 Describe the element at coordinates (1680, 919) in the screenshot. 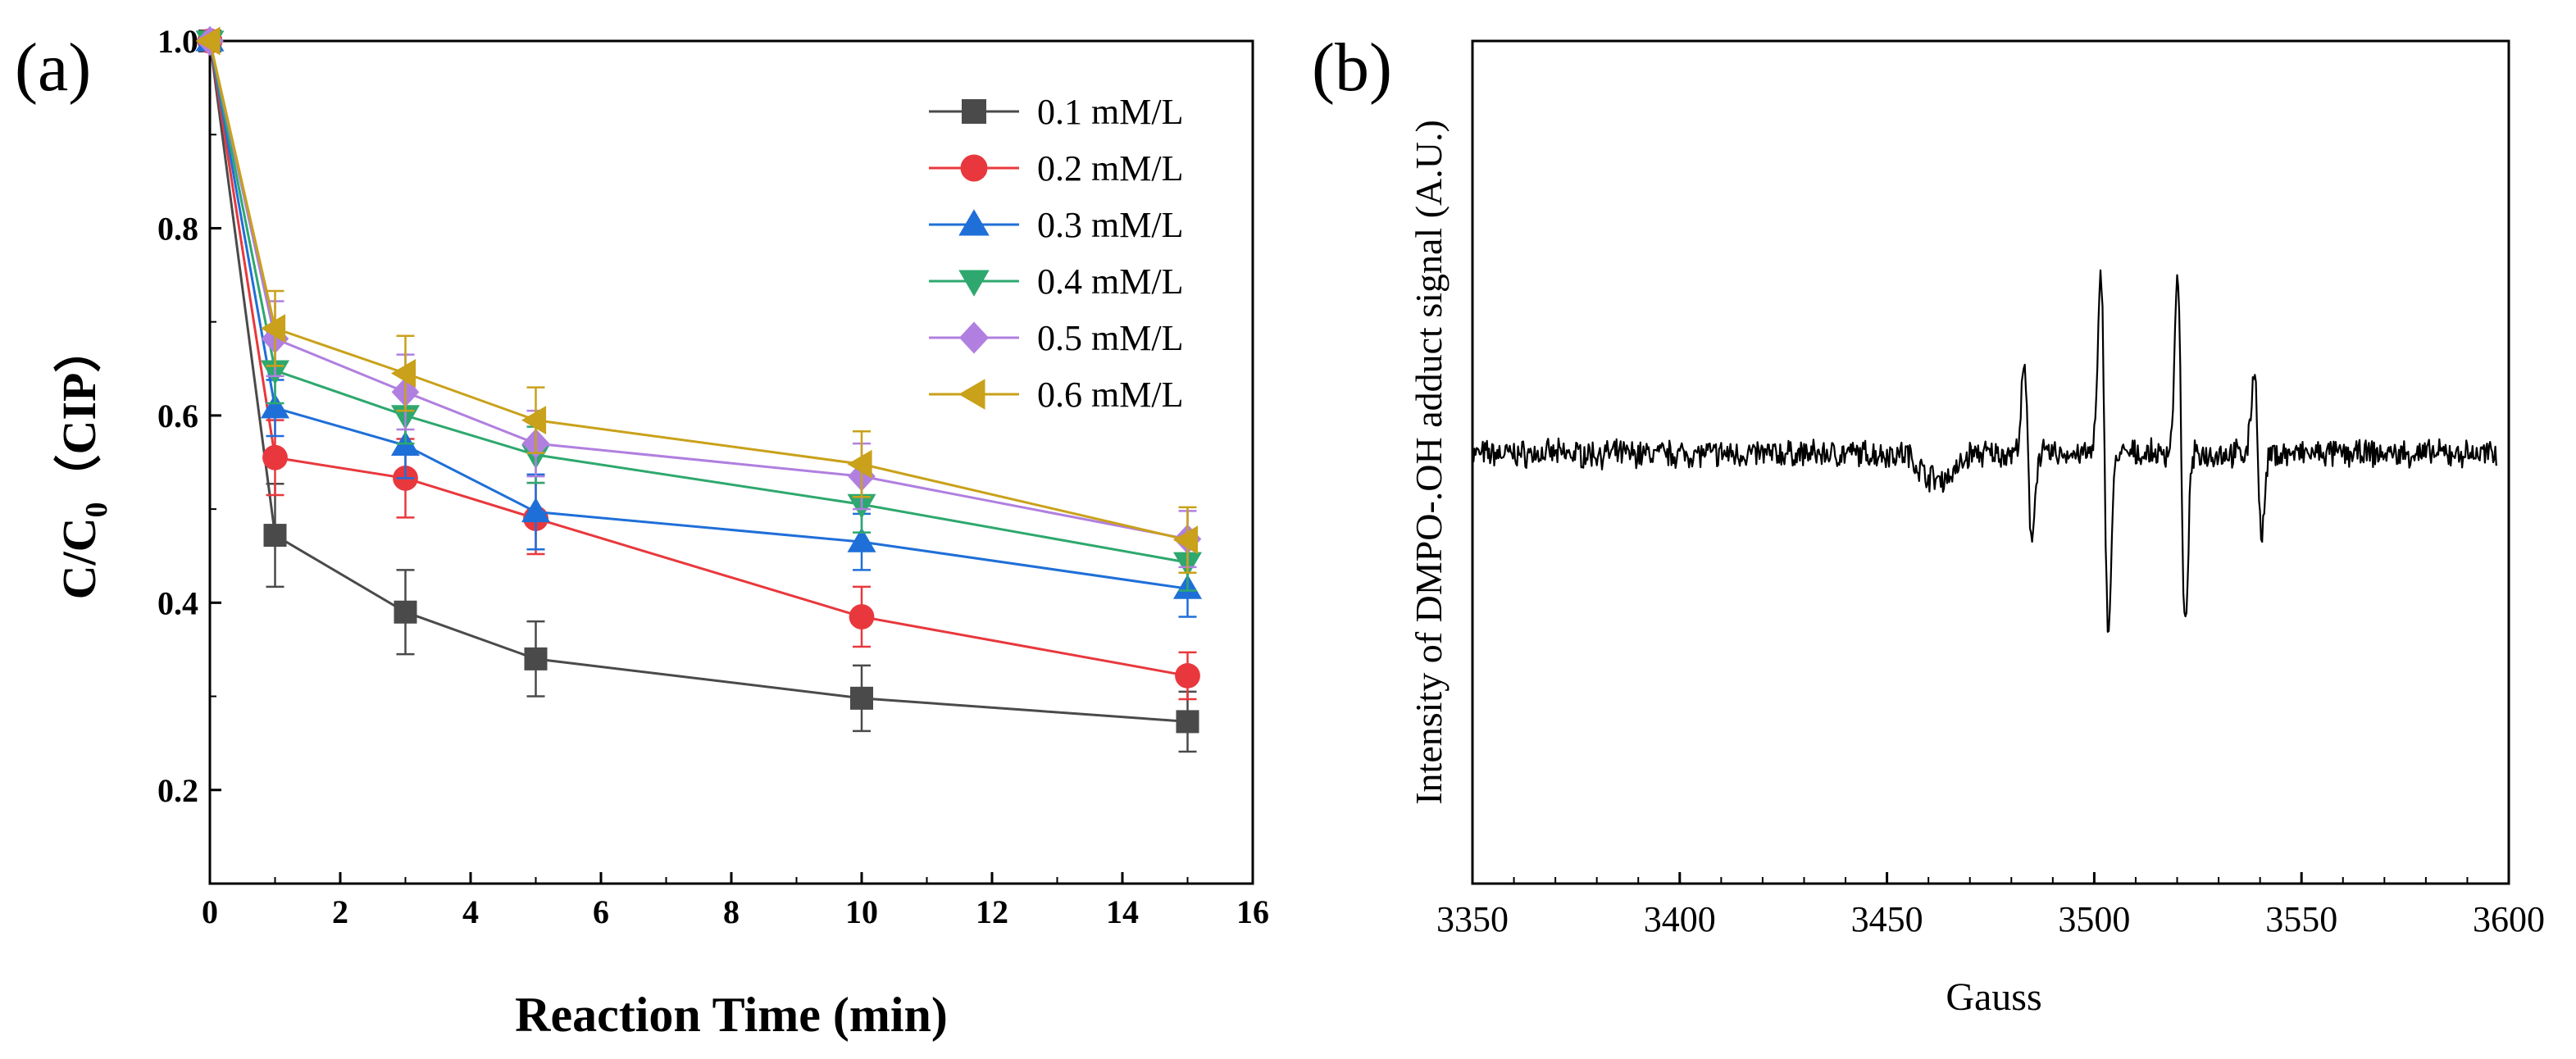

I see `panel-b-xtick-label: 3400` at that location.